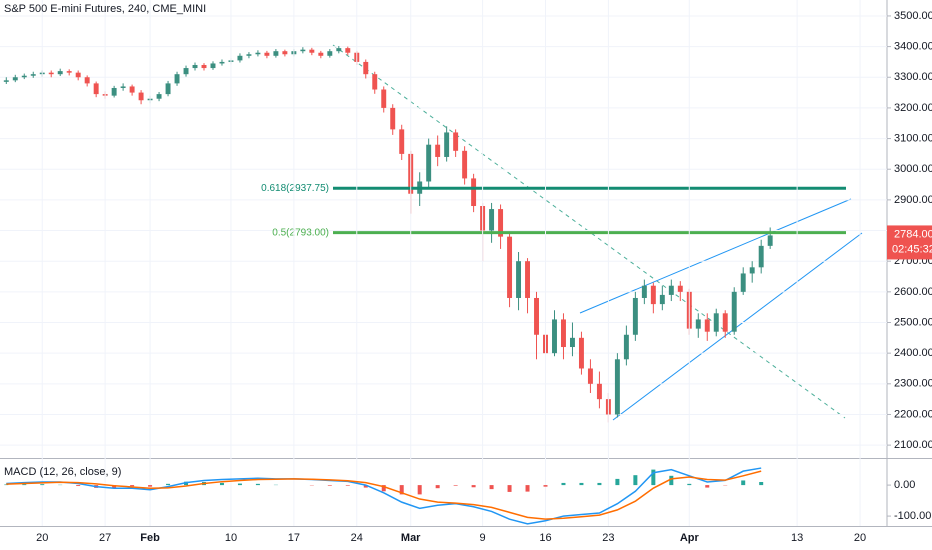  I want to click on y-tick-label: 3100.00, so click(913, 138).